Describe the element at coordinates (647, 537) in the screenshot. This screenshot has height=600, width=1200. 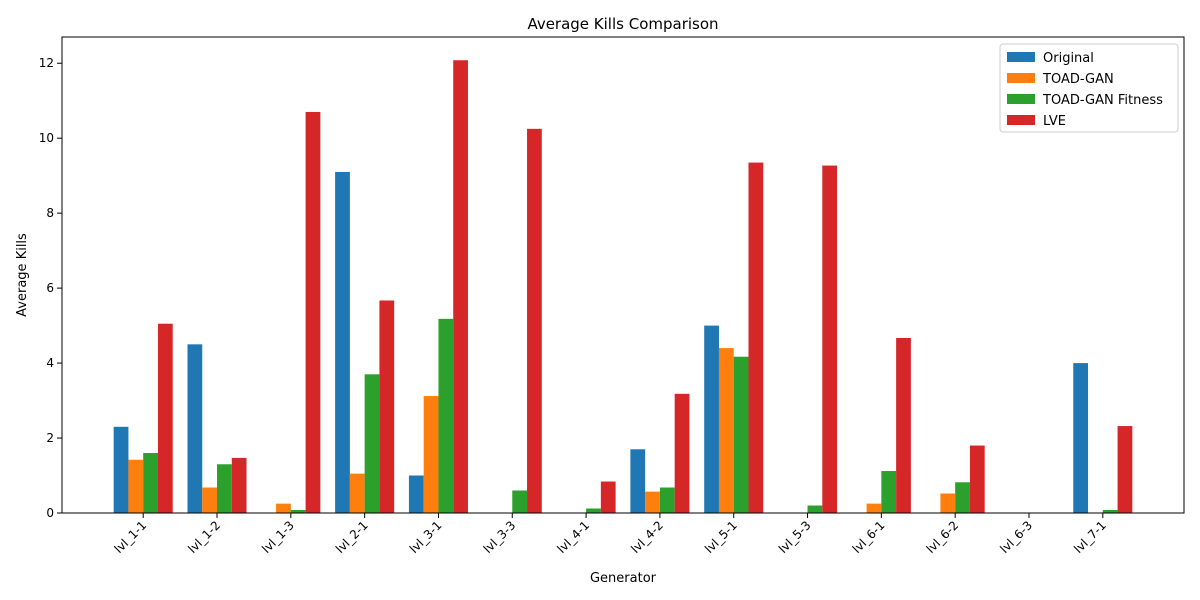
I see `x-tick-label: lvl_4-2` at that location.